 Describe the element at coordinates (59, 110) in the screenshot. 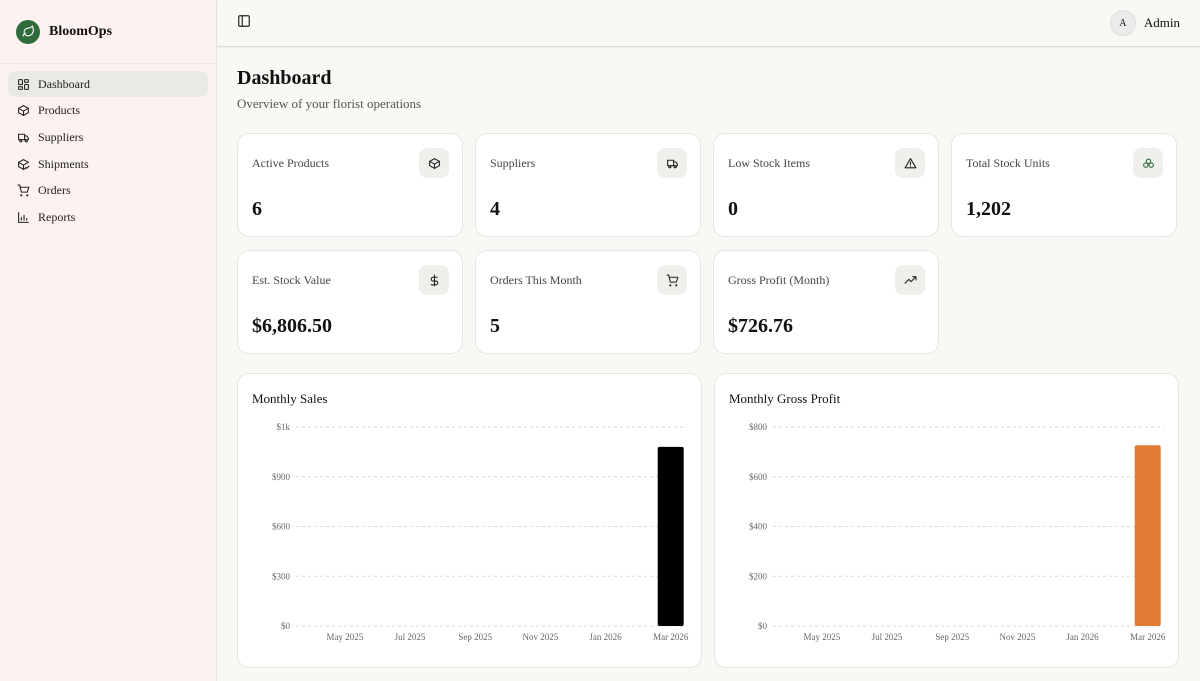

I see `sidebar-item-label: Products` at that location.